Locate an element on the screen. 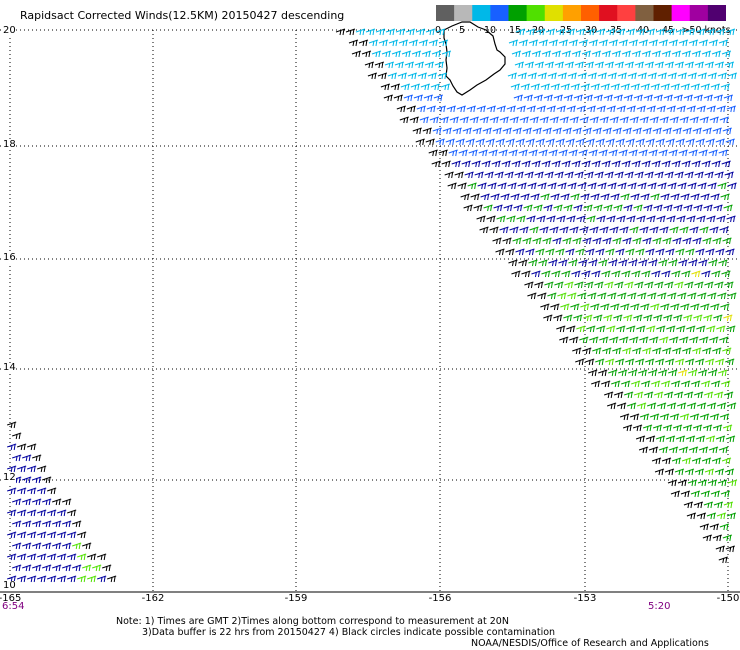 The height and width of the screenshot is (650, 740). lat-label-18: 18 is located at coordinates (9, 144).